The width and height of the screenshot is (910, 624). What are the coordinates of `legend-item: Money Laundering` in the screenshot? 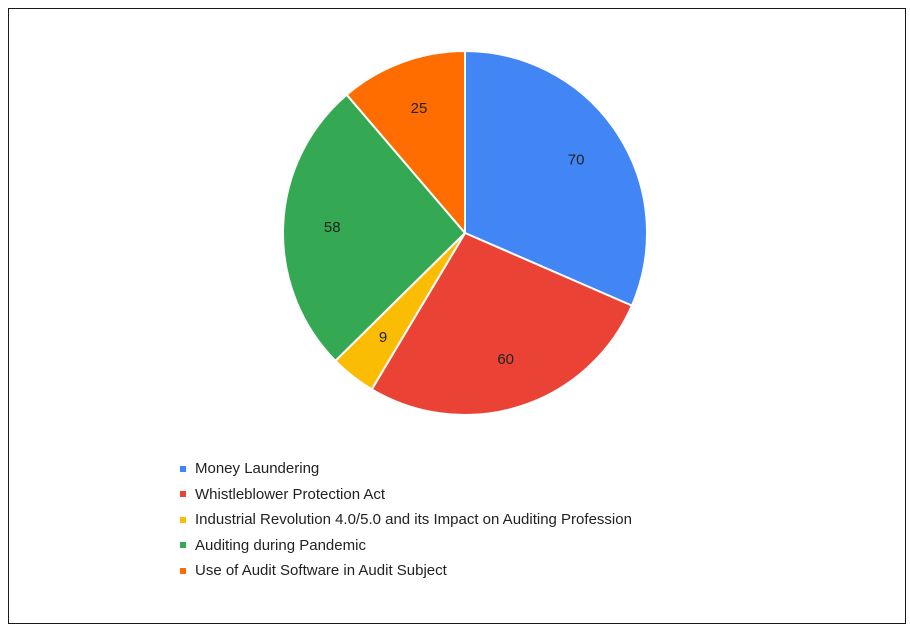 It's located at (406, 469).